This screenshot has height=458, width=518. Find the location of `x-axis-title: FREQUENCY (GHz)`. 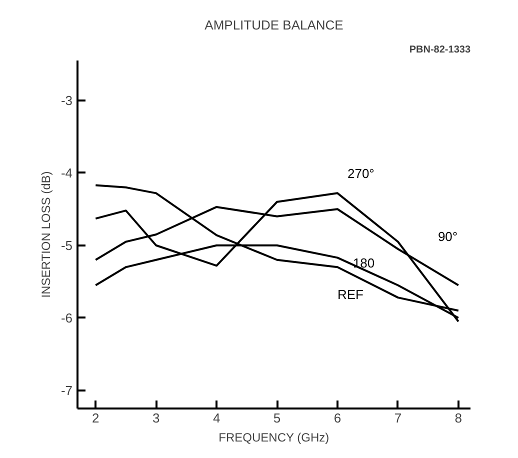

x-axis-title: FREQUENCY (GHz) is located at coordinates (274, 437).